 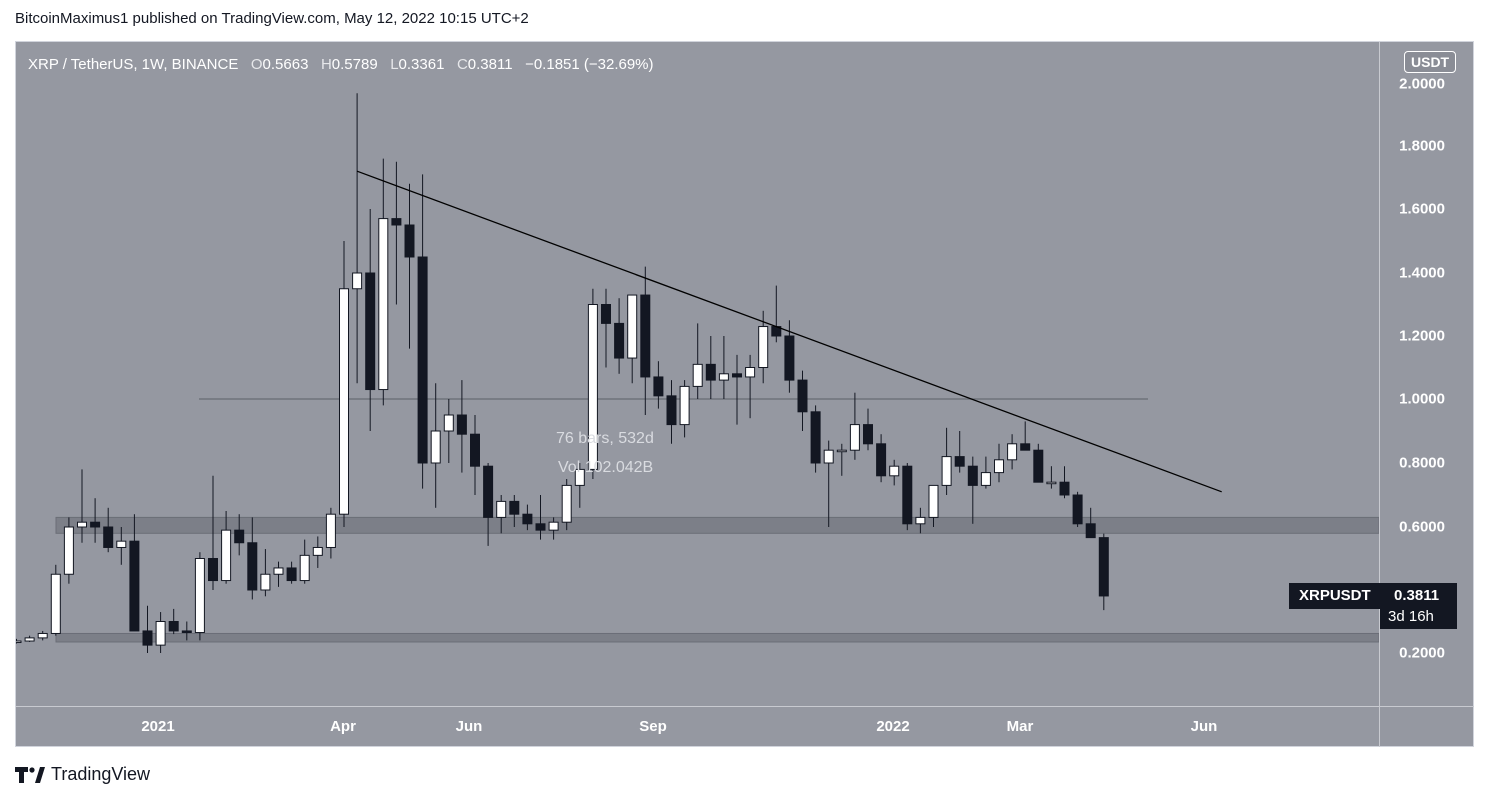 I want to click on time-tick-label: Mar, so click(x=1020, y=726).